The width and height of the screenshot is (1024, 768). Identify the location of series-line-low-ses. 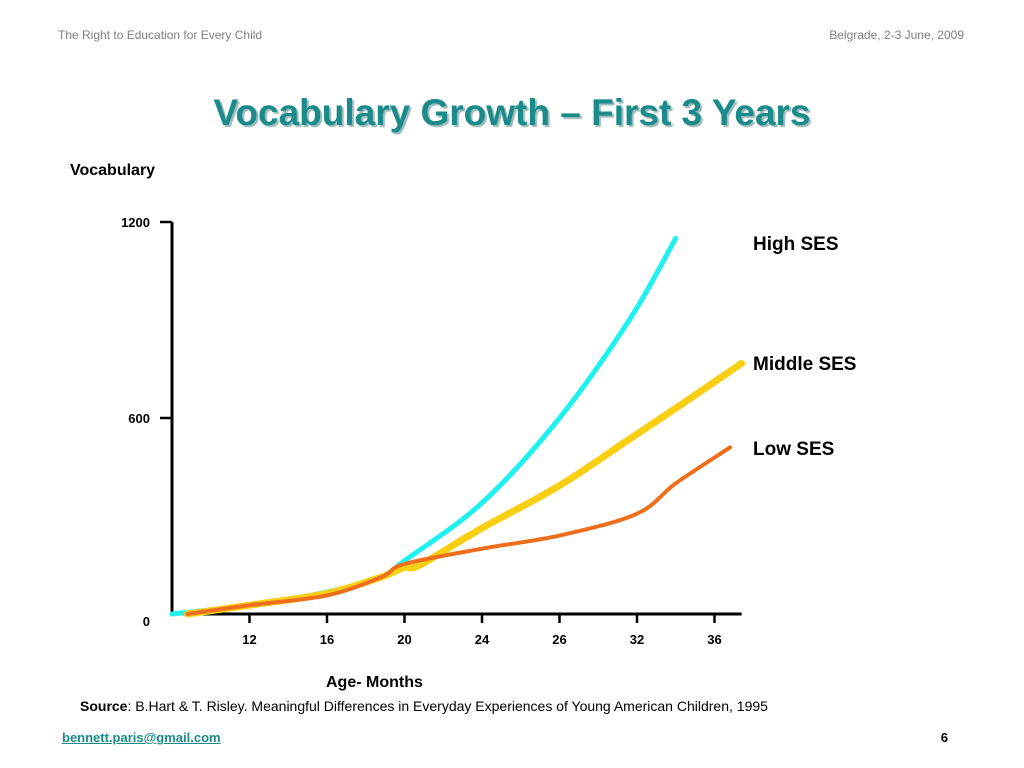
(458, 530).